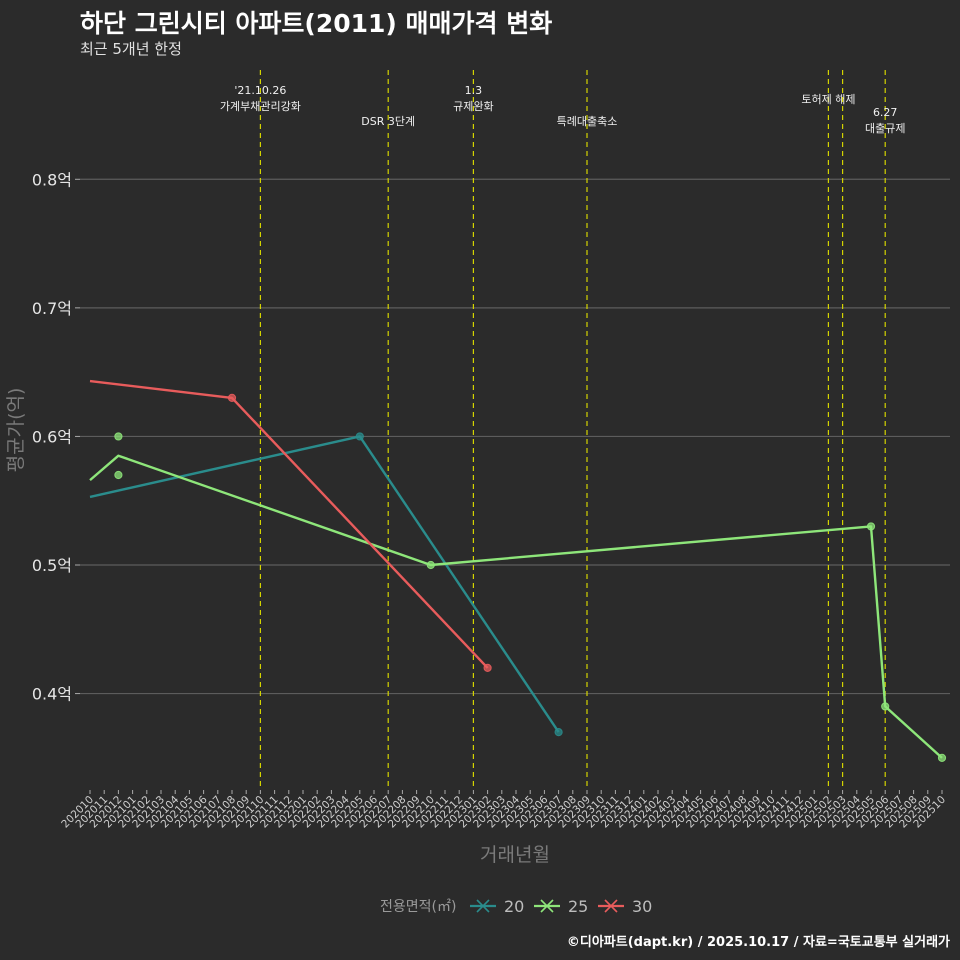  Describe the element at coordinates (474, 90) in the screenshot. I see `event-label: 1.3` at that location.